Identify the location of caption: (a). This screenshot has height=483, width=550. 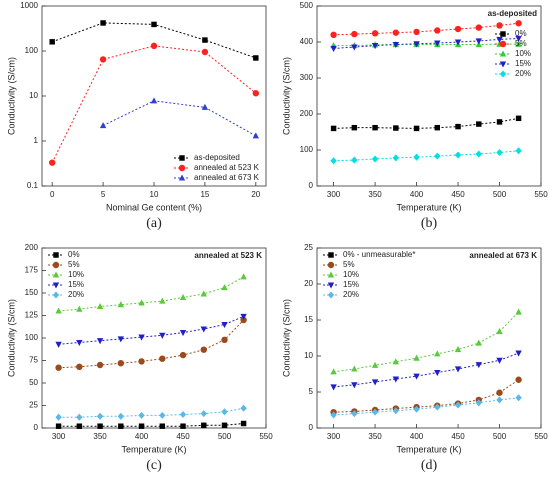
(154, 223).